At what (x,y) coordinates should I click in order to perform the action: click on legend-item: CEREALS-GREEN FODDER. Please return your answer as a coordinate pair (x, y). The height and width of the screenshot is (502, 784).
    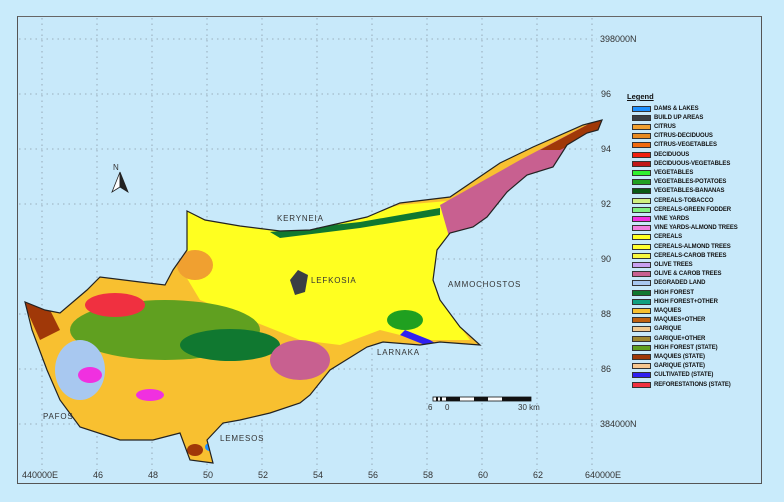
    Looking at the image, I should click on (681, 209).